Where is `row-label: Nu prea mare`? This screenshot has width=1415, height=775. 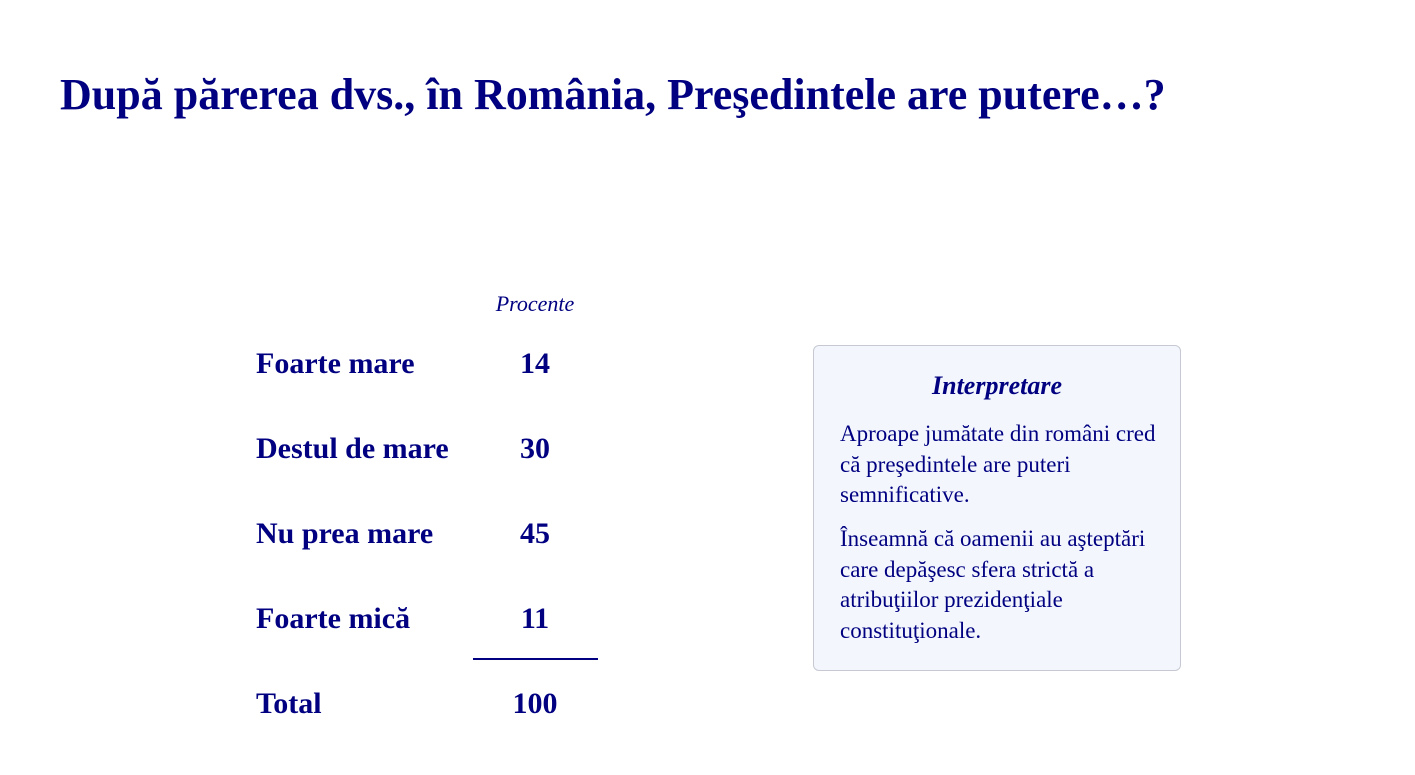
row-label: Nu prea mare is located at coordinates (345, 533).